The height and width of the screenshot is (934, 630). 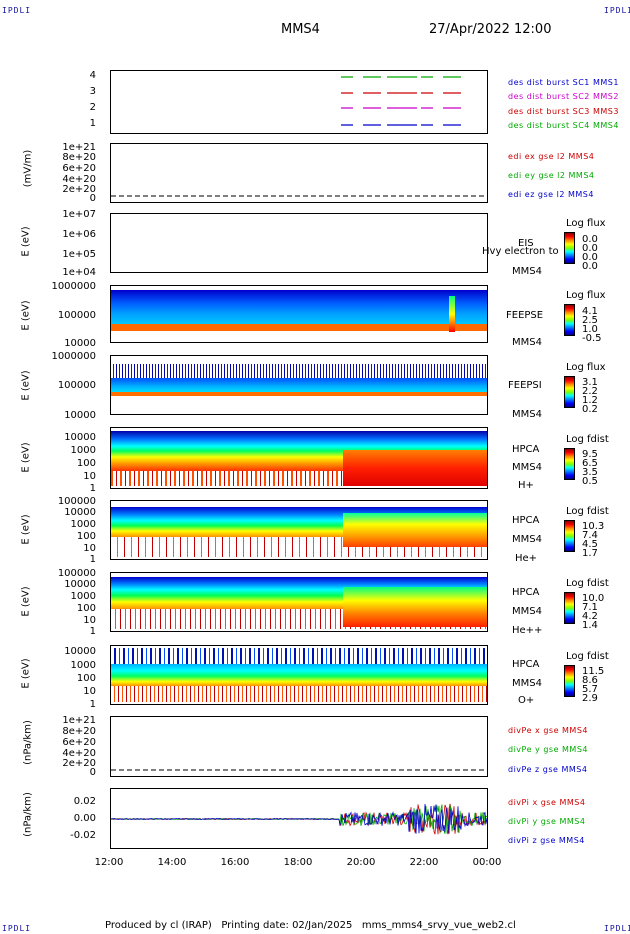 What do you see at coordinates (299, 675) in the screenshot?
I see `panel-hpca-oplus` at bounding box center [299, 675].